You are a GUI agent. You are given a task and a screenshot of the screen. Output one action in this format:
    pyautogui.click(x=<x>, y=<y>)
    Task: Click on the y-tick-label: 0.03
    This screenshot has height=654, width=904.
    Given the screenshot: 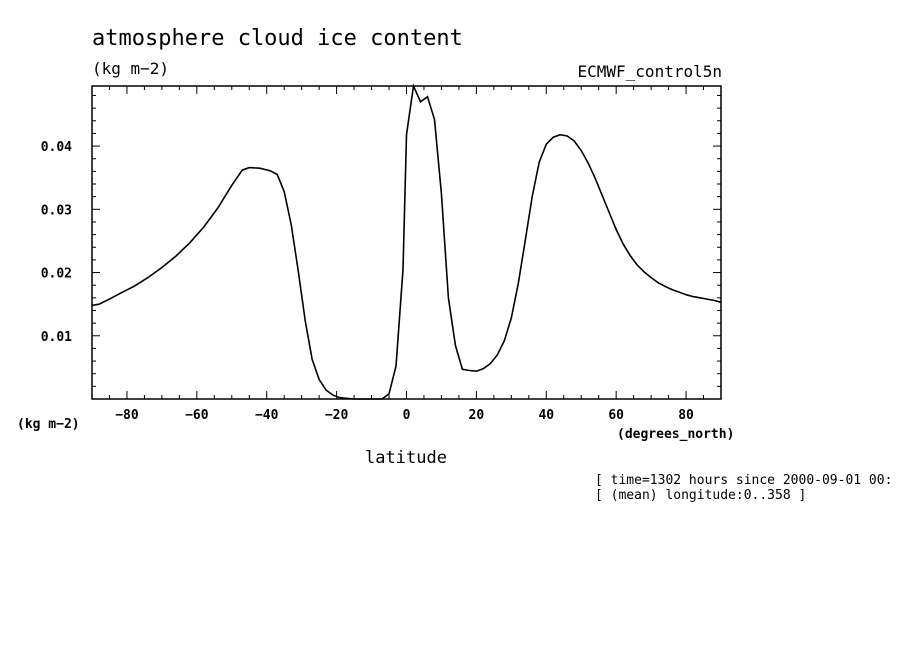 What is the action you would take?
    pyautogui.click(x=56, y=210)
    